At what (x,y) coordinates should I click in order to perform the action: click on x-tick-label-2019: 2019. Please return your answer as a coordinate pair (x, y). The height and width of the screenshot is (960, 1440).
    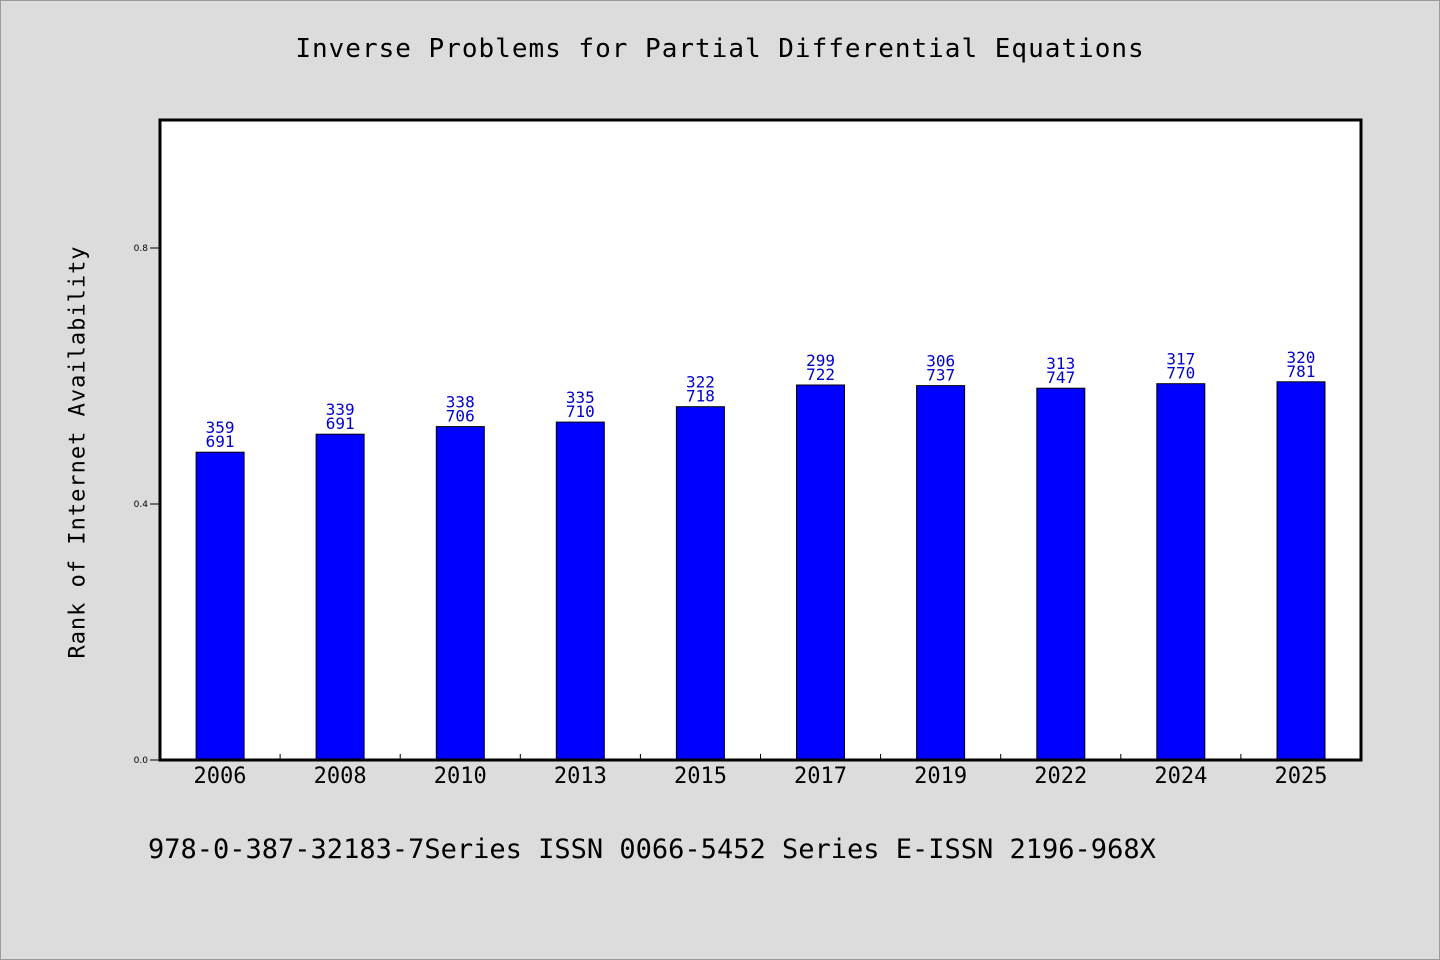
    Looking at the image, I should click on (940, 776).